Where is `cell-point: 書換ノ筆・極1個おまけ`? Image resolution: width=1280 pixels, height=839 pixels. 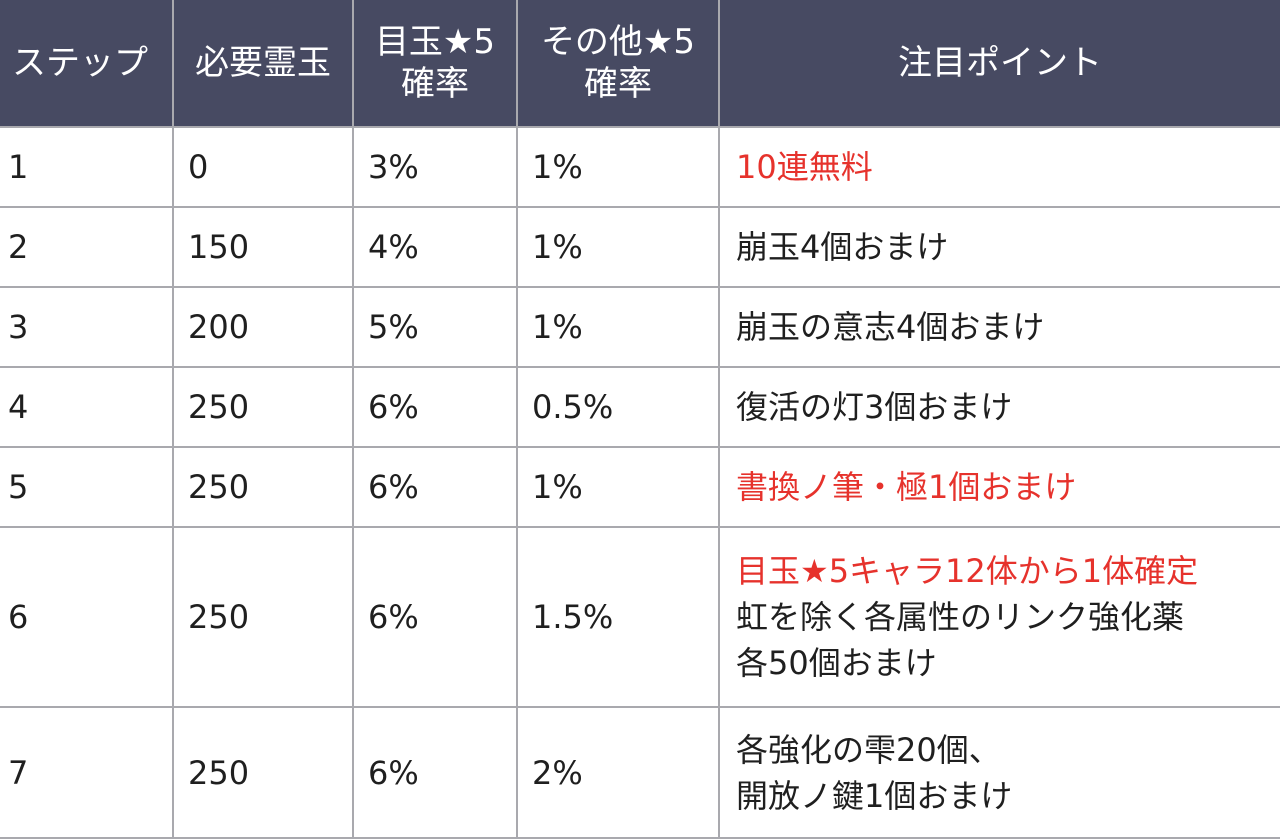 cell-point: 書換ノ筆・極1個おまけ is located at coordinates (999, 487).